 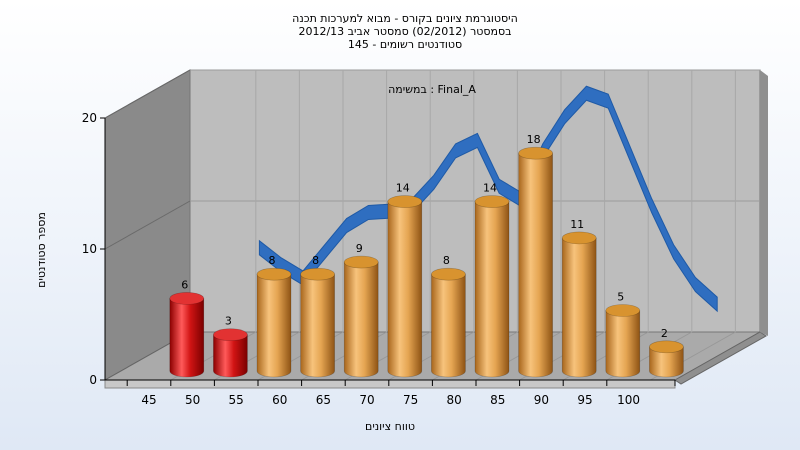 What do you see at coordinates (184, 284) in the screenshot?
I see `bar-value-label: 6` at bounding box center [184, 284].